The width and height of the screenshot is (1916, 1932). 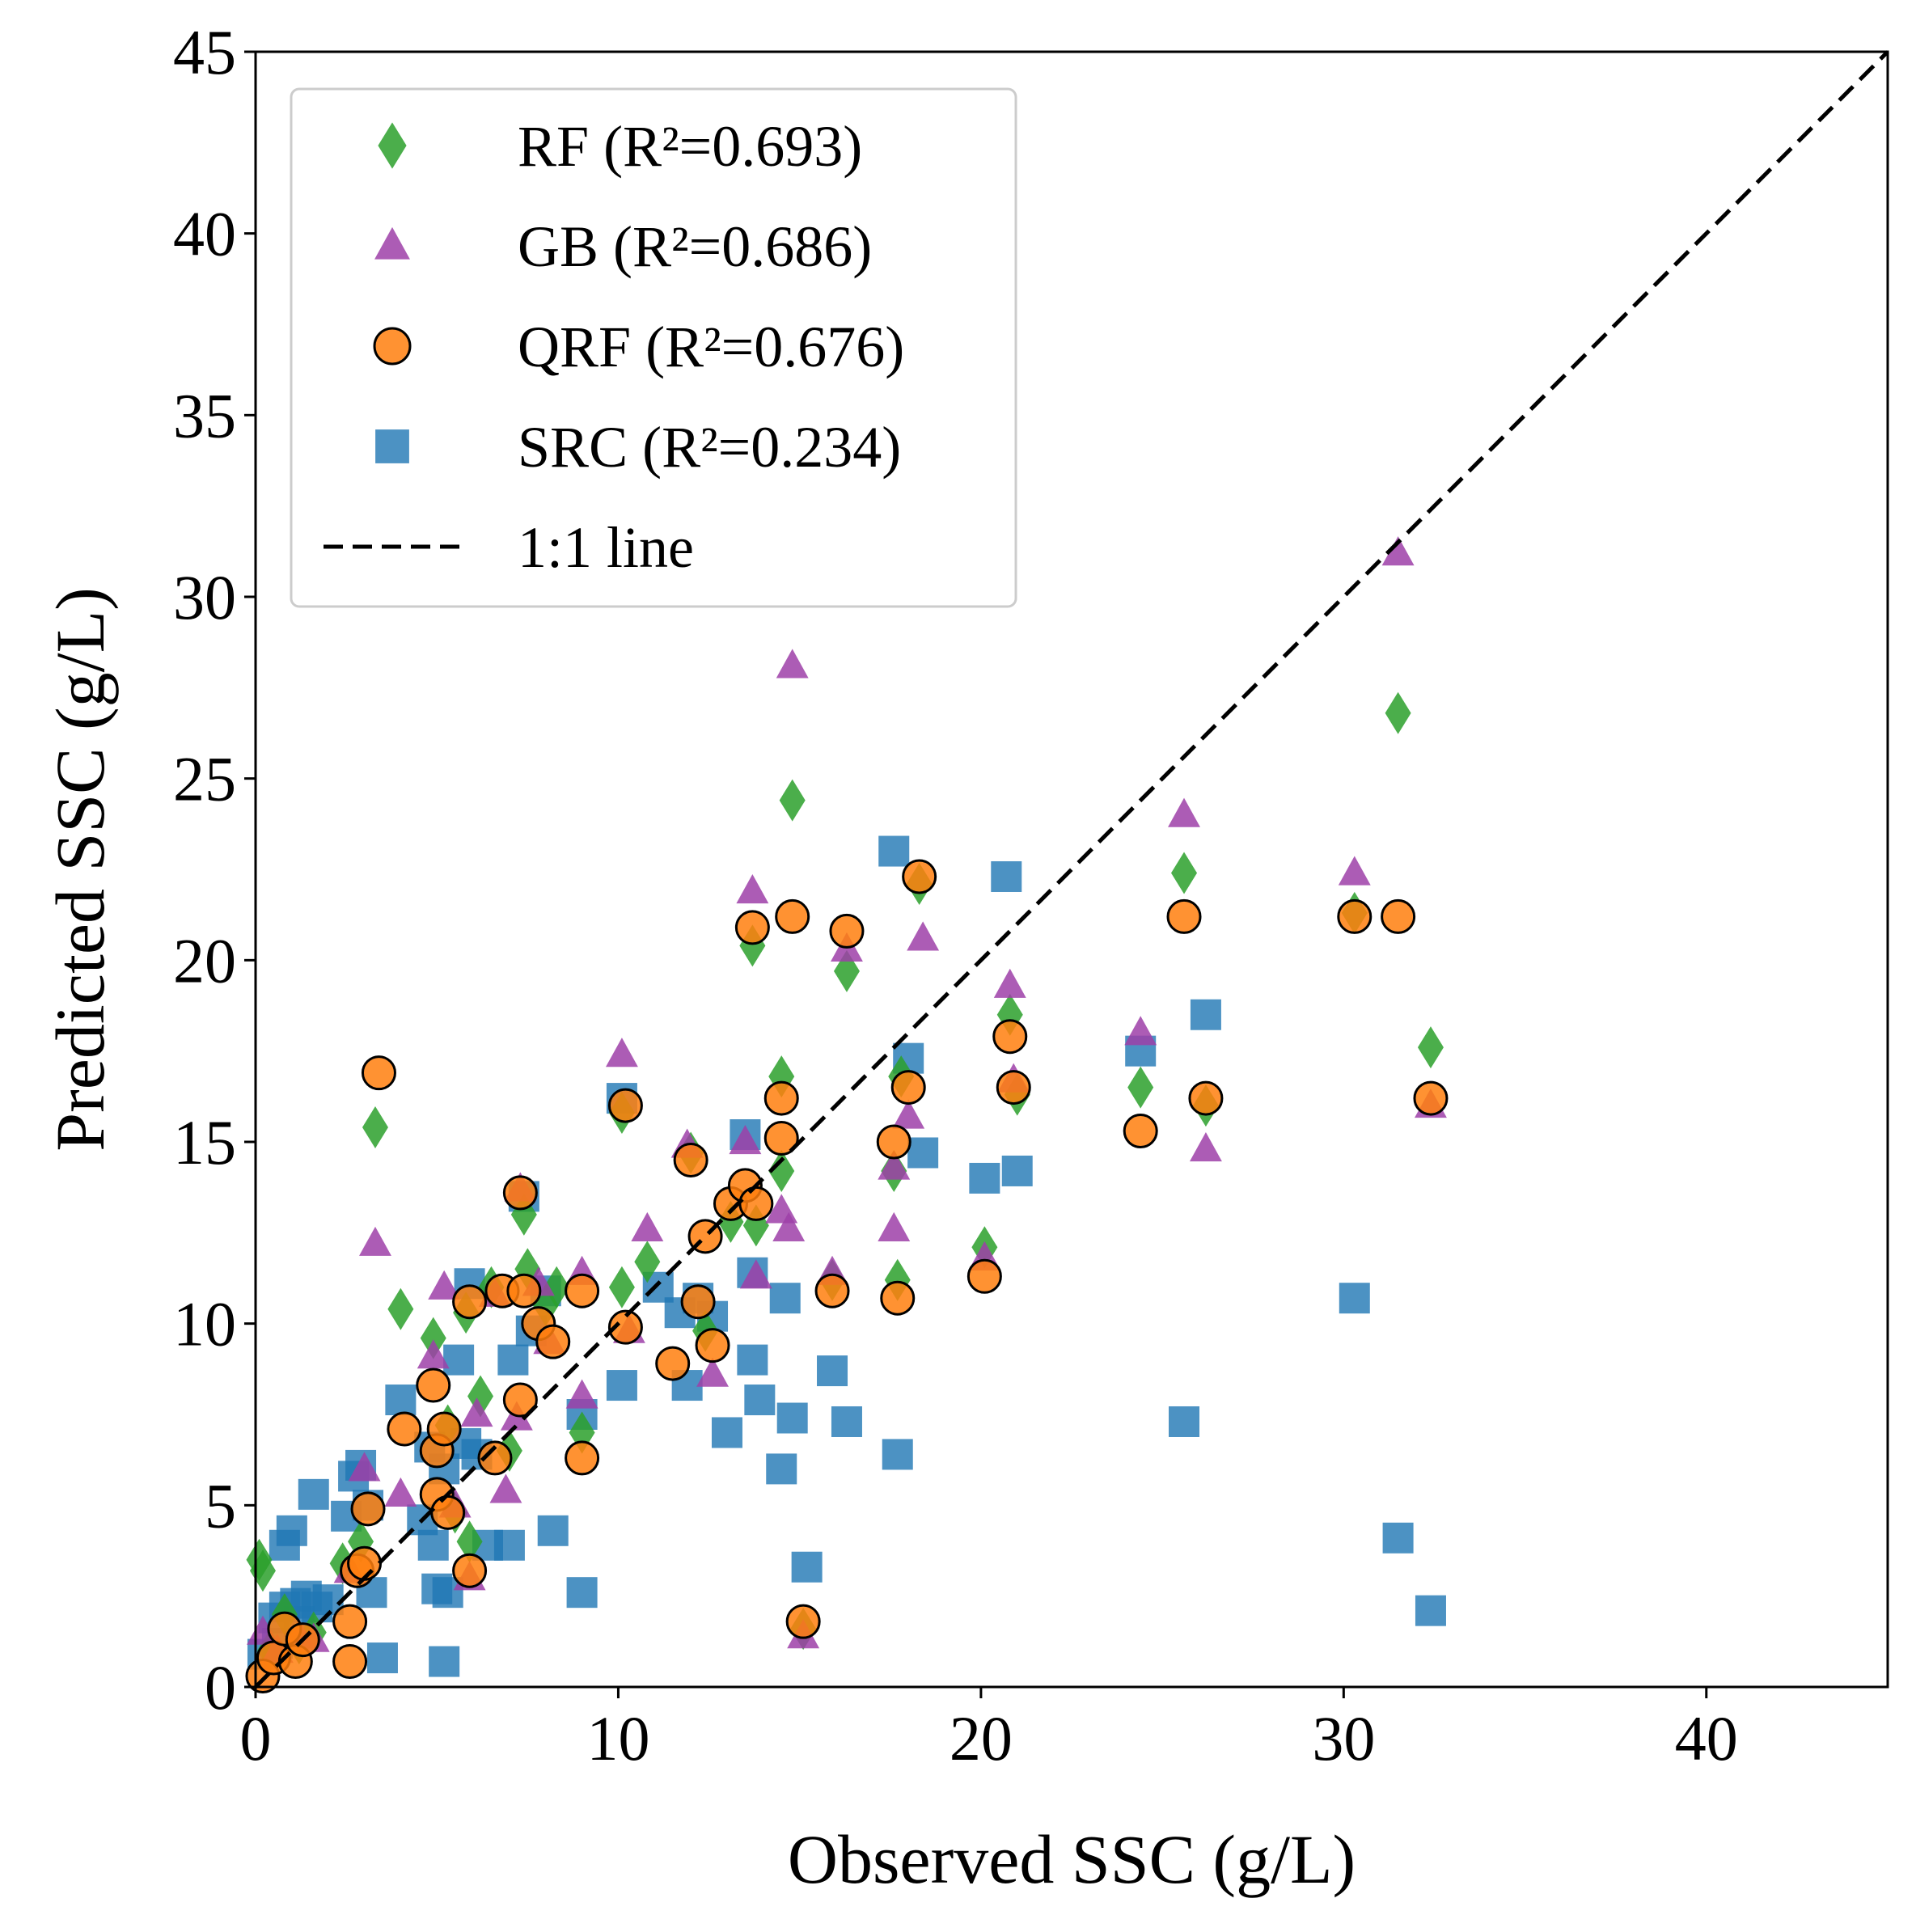 What do you see at coordinates (204, 961) in the screenshot?
I see `y-tick-label: 20` at bounding box center [204, 961].